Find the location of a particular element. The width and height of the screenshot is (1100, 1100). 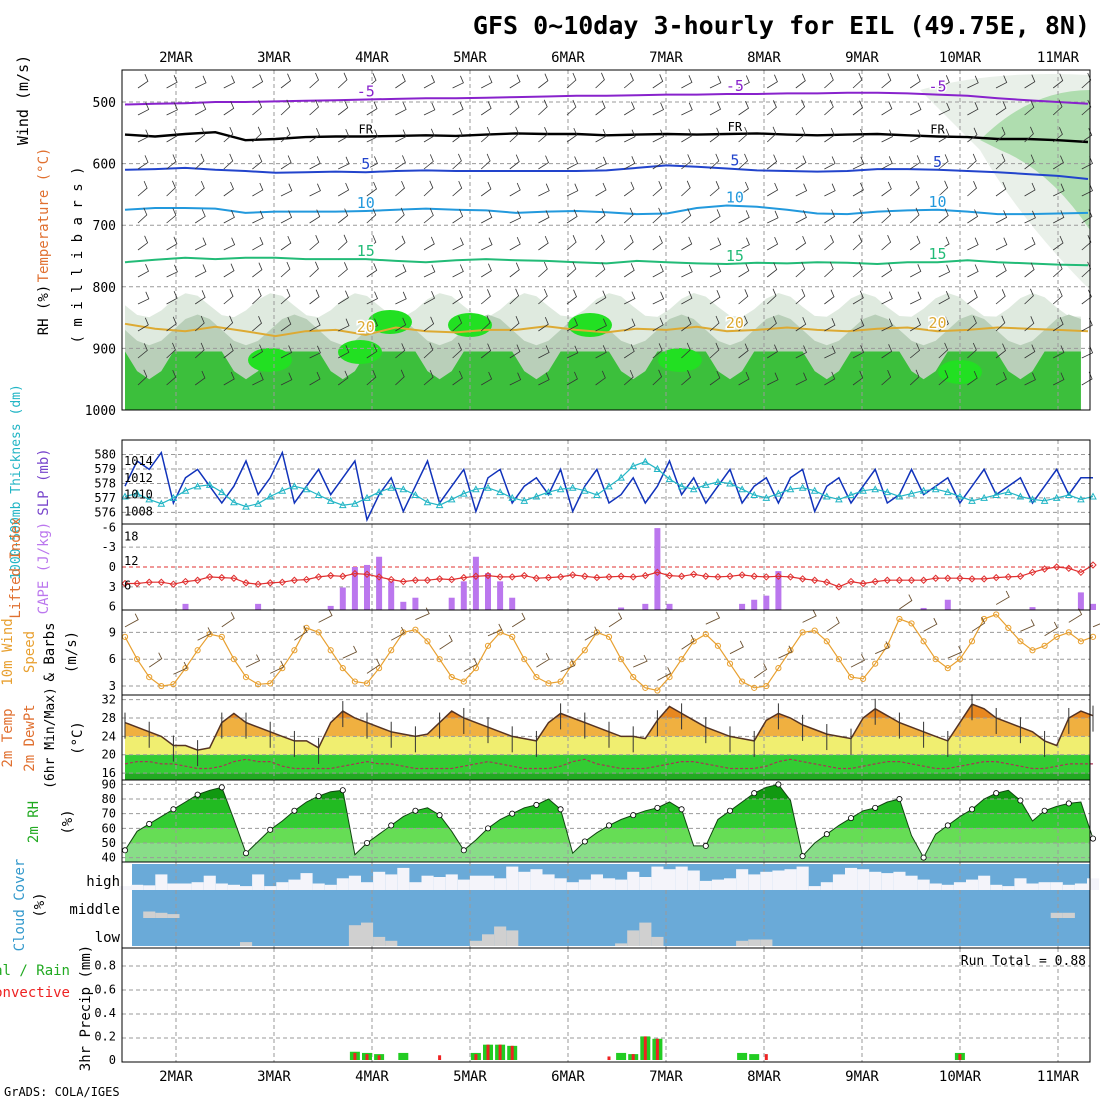

y-tick-label: 800 is located at coordinates (104, 288).